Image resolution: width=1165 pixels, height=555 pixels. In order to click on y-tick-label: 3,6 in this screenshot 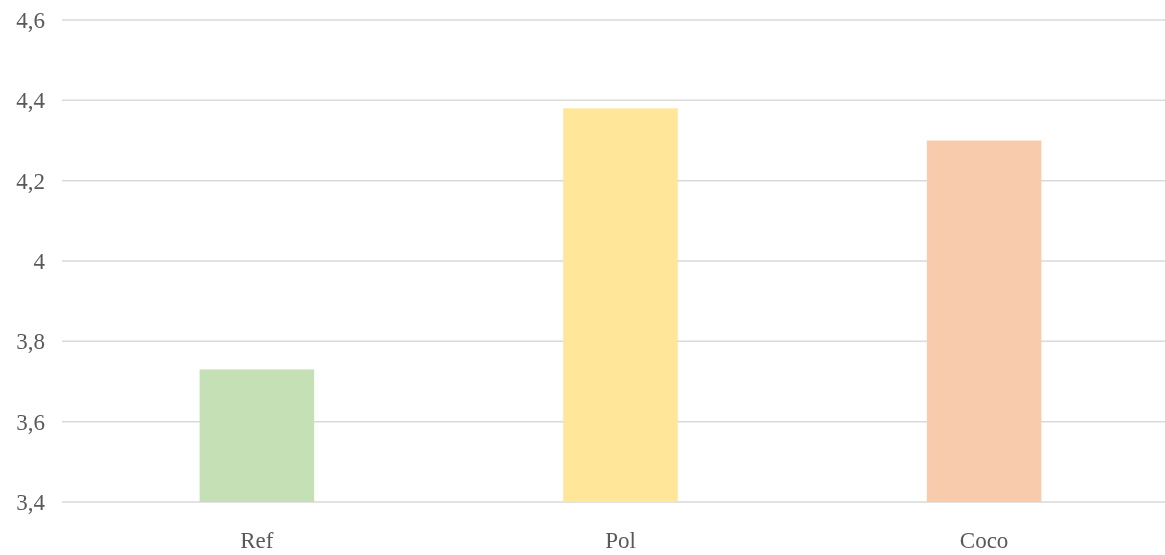, I will do `click(30, 422)`.